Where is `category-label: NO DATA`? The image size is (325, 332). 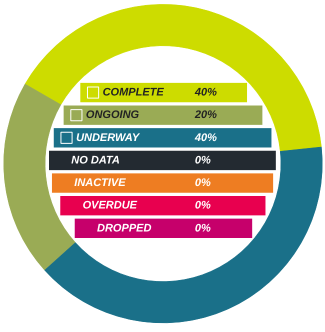
category-label: NO DATA is located at coordinates (95, 160).